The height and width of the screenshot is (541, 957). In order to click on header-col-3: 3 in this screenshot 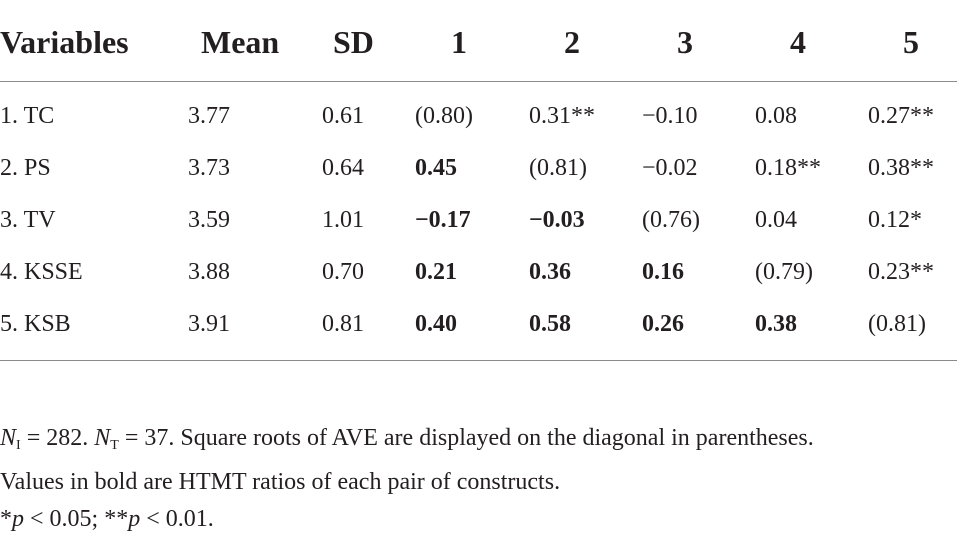, I will do `click(685, 42)`.